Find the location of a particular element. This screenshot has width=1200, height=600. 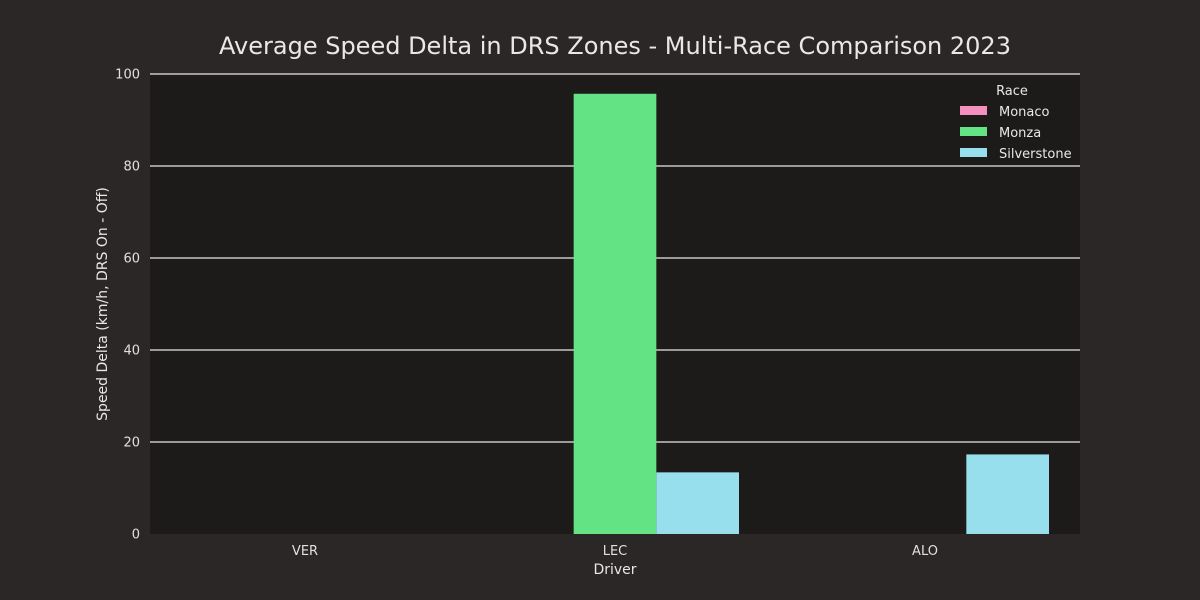

legend-title: Race is located at coordinates (1012, 91).